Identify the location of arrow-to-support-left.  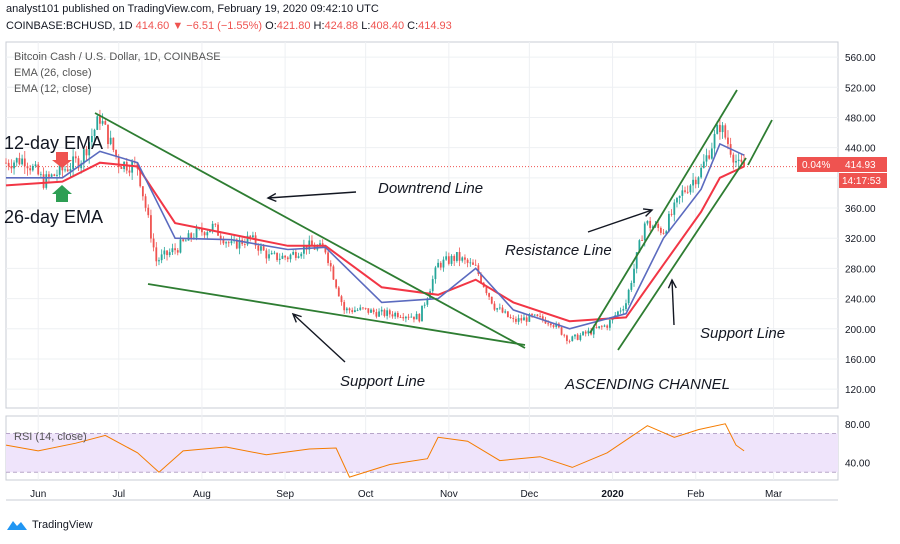
(319, 338).